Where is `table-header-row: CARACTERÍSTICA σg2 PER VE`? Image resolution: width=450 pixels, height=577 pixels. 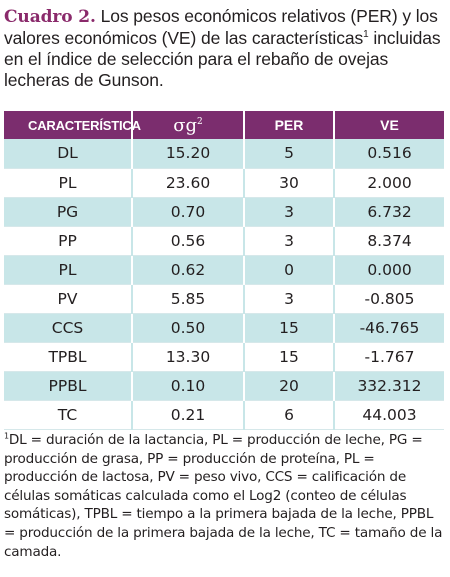 table-header-row: CARACTERÍSTICA σg2 PER VE is located at coordinates (224, 125).